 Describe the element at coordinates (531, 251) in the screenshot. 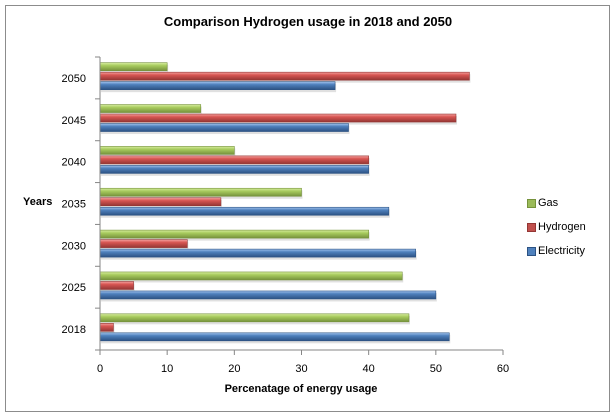

I see `legend-swatch-electricity` at that location.